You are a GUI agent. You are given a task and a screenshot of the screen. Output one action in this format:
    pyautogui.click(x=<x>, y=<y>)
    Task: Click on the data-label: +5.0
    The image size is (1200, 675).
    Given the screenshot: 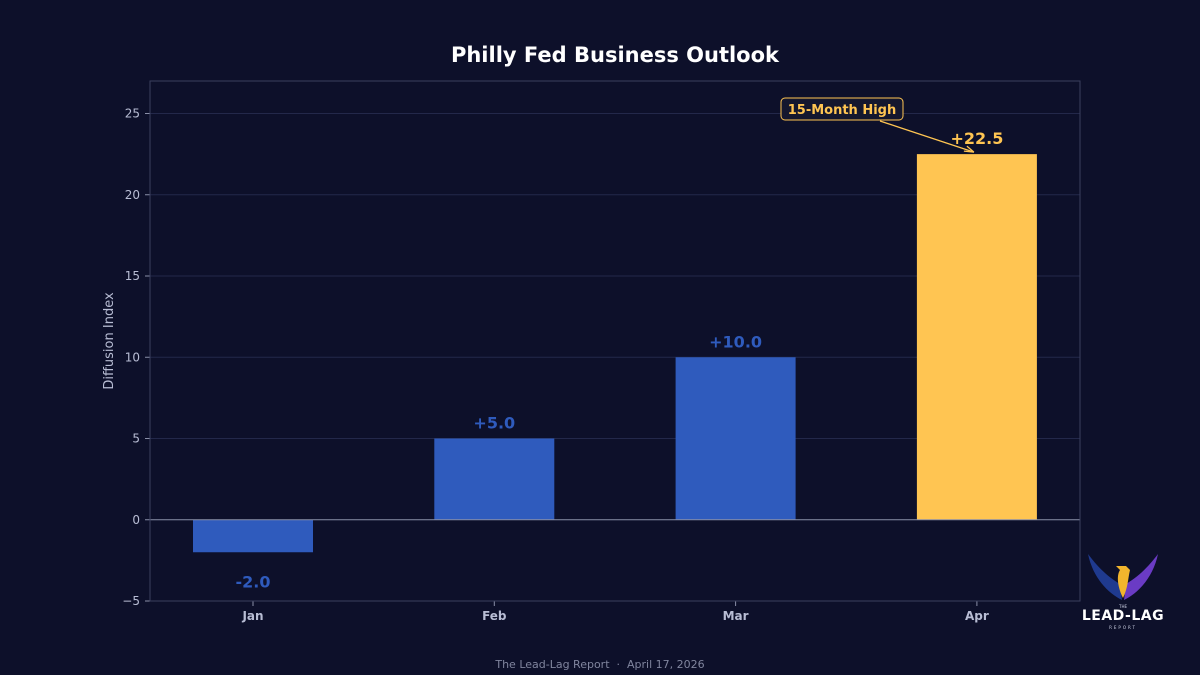 What is the action you would take?
    pyautogui.click(x=494, y=423)
    